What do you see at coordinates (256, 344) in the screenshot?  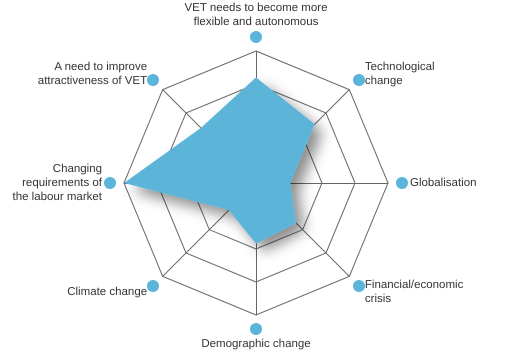 I see `spoke-label: Demographic change` at bounding box center [256, 344].